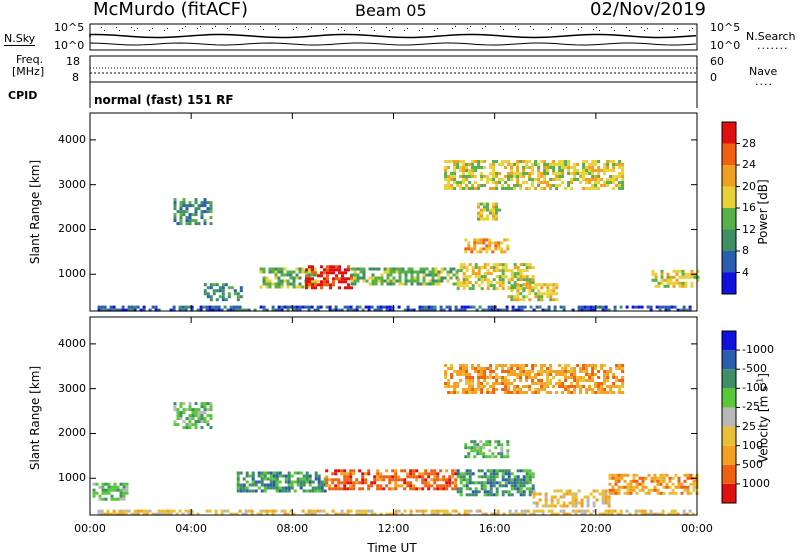  I want to click on freq-label-2: [MHz], so click(28, 71).